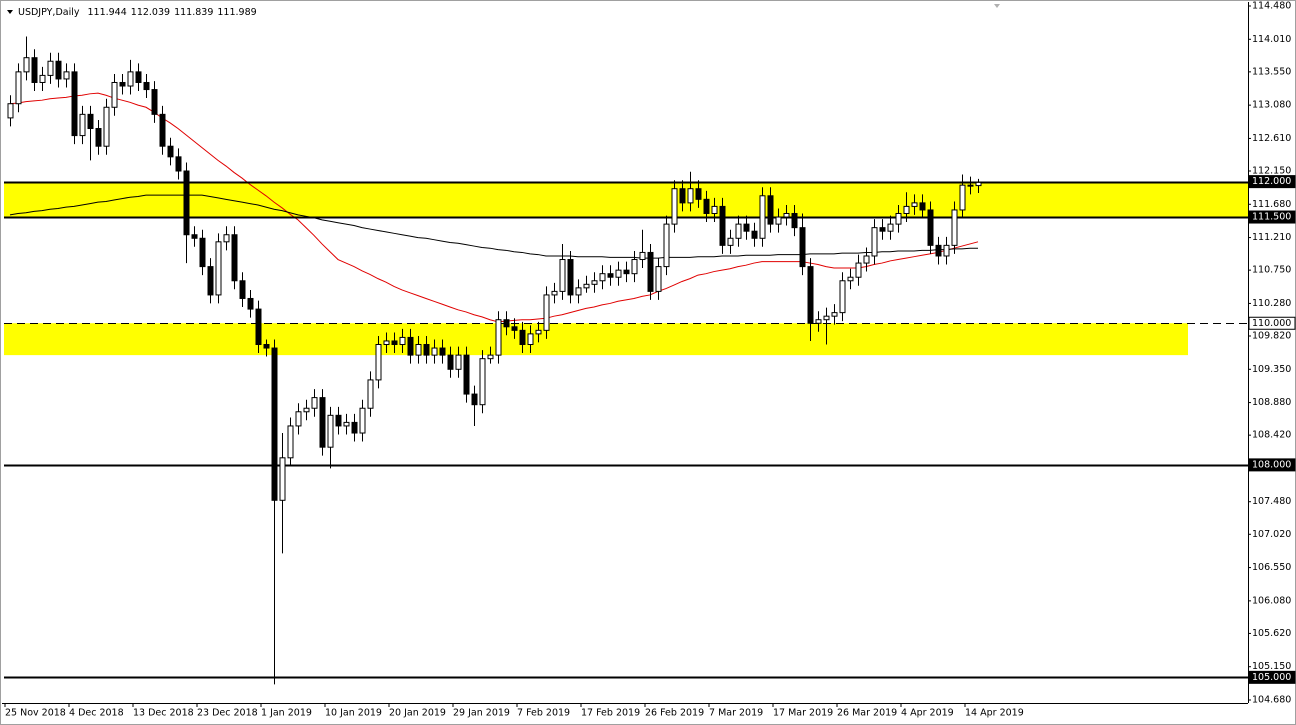 This screenshot has width=1296, height=725. What do you see at coordinates (610, 713) in the screenshot?
I see `x-tick-label: 17 Feb 2019` at bounding box center [610, 713].